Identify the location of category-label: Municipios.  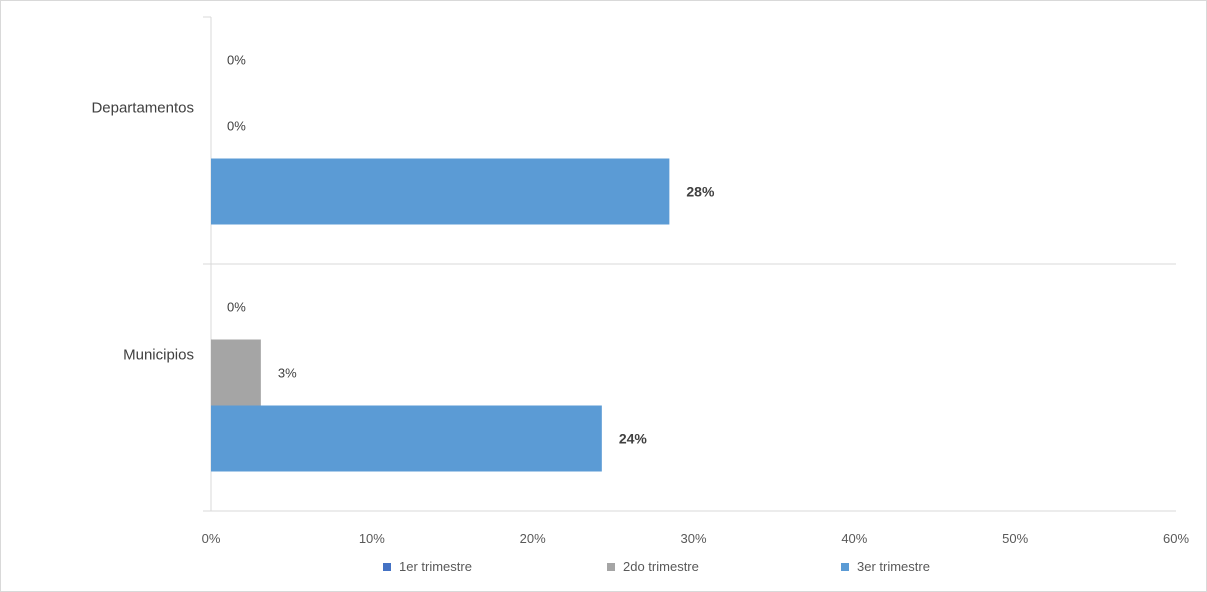
(158, 355).